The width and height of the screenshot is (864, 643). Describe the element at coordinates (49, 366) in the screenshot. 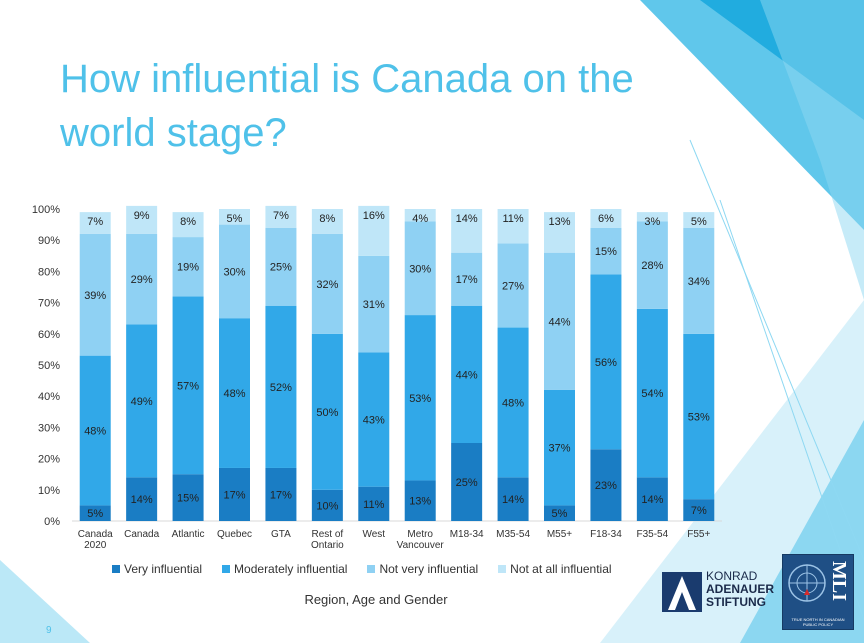

I see `y-tick-label: 50%` at that location.